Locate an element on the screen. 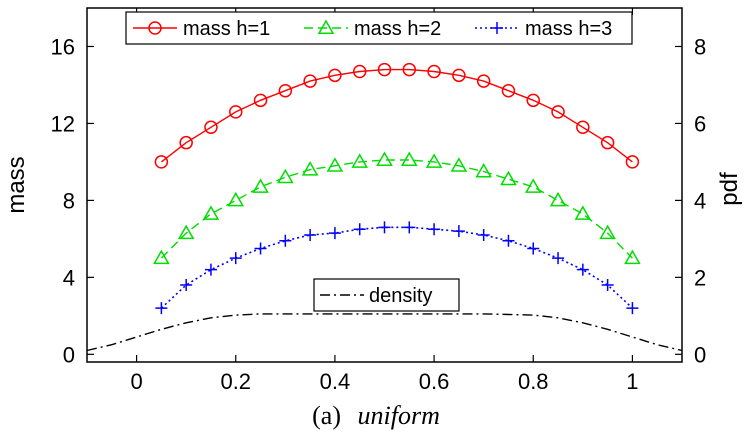  y-tick-label-0: 0 is located at coordinates (69, 354).